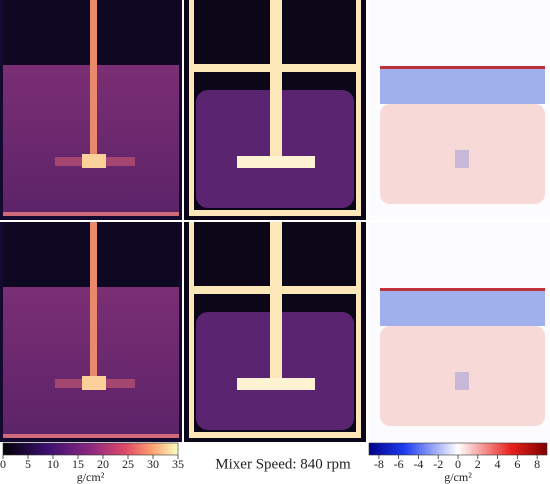  Describe the element at coordinates (53, 464) in the screenshot. I see `tick-label: 10` at that location.